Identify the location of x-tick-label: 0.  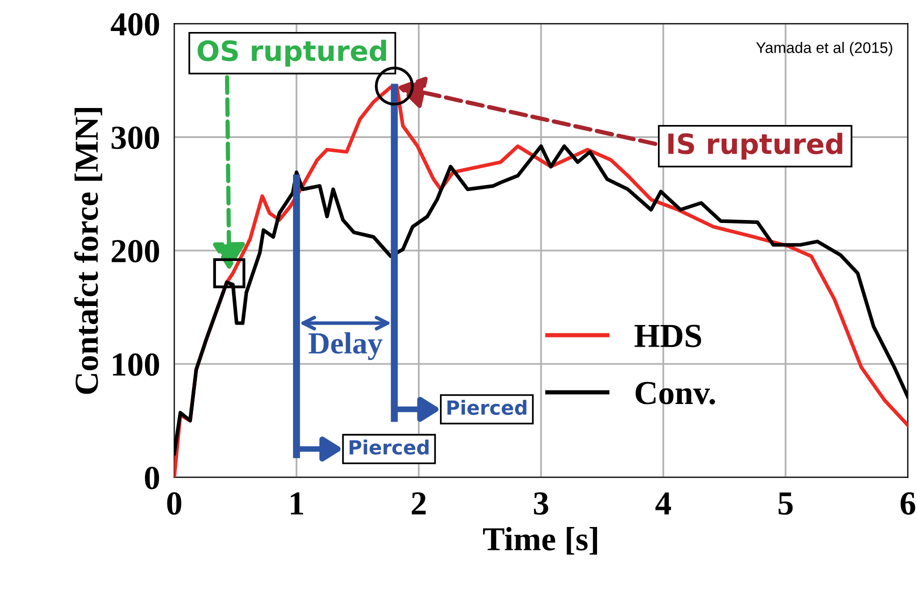
(174, 503).